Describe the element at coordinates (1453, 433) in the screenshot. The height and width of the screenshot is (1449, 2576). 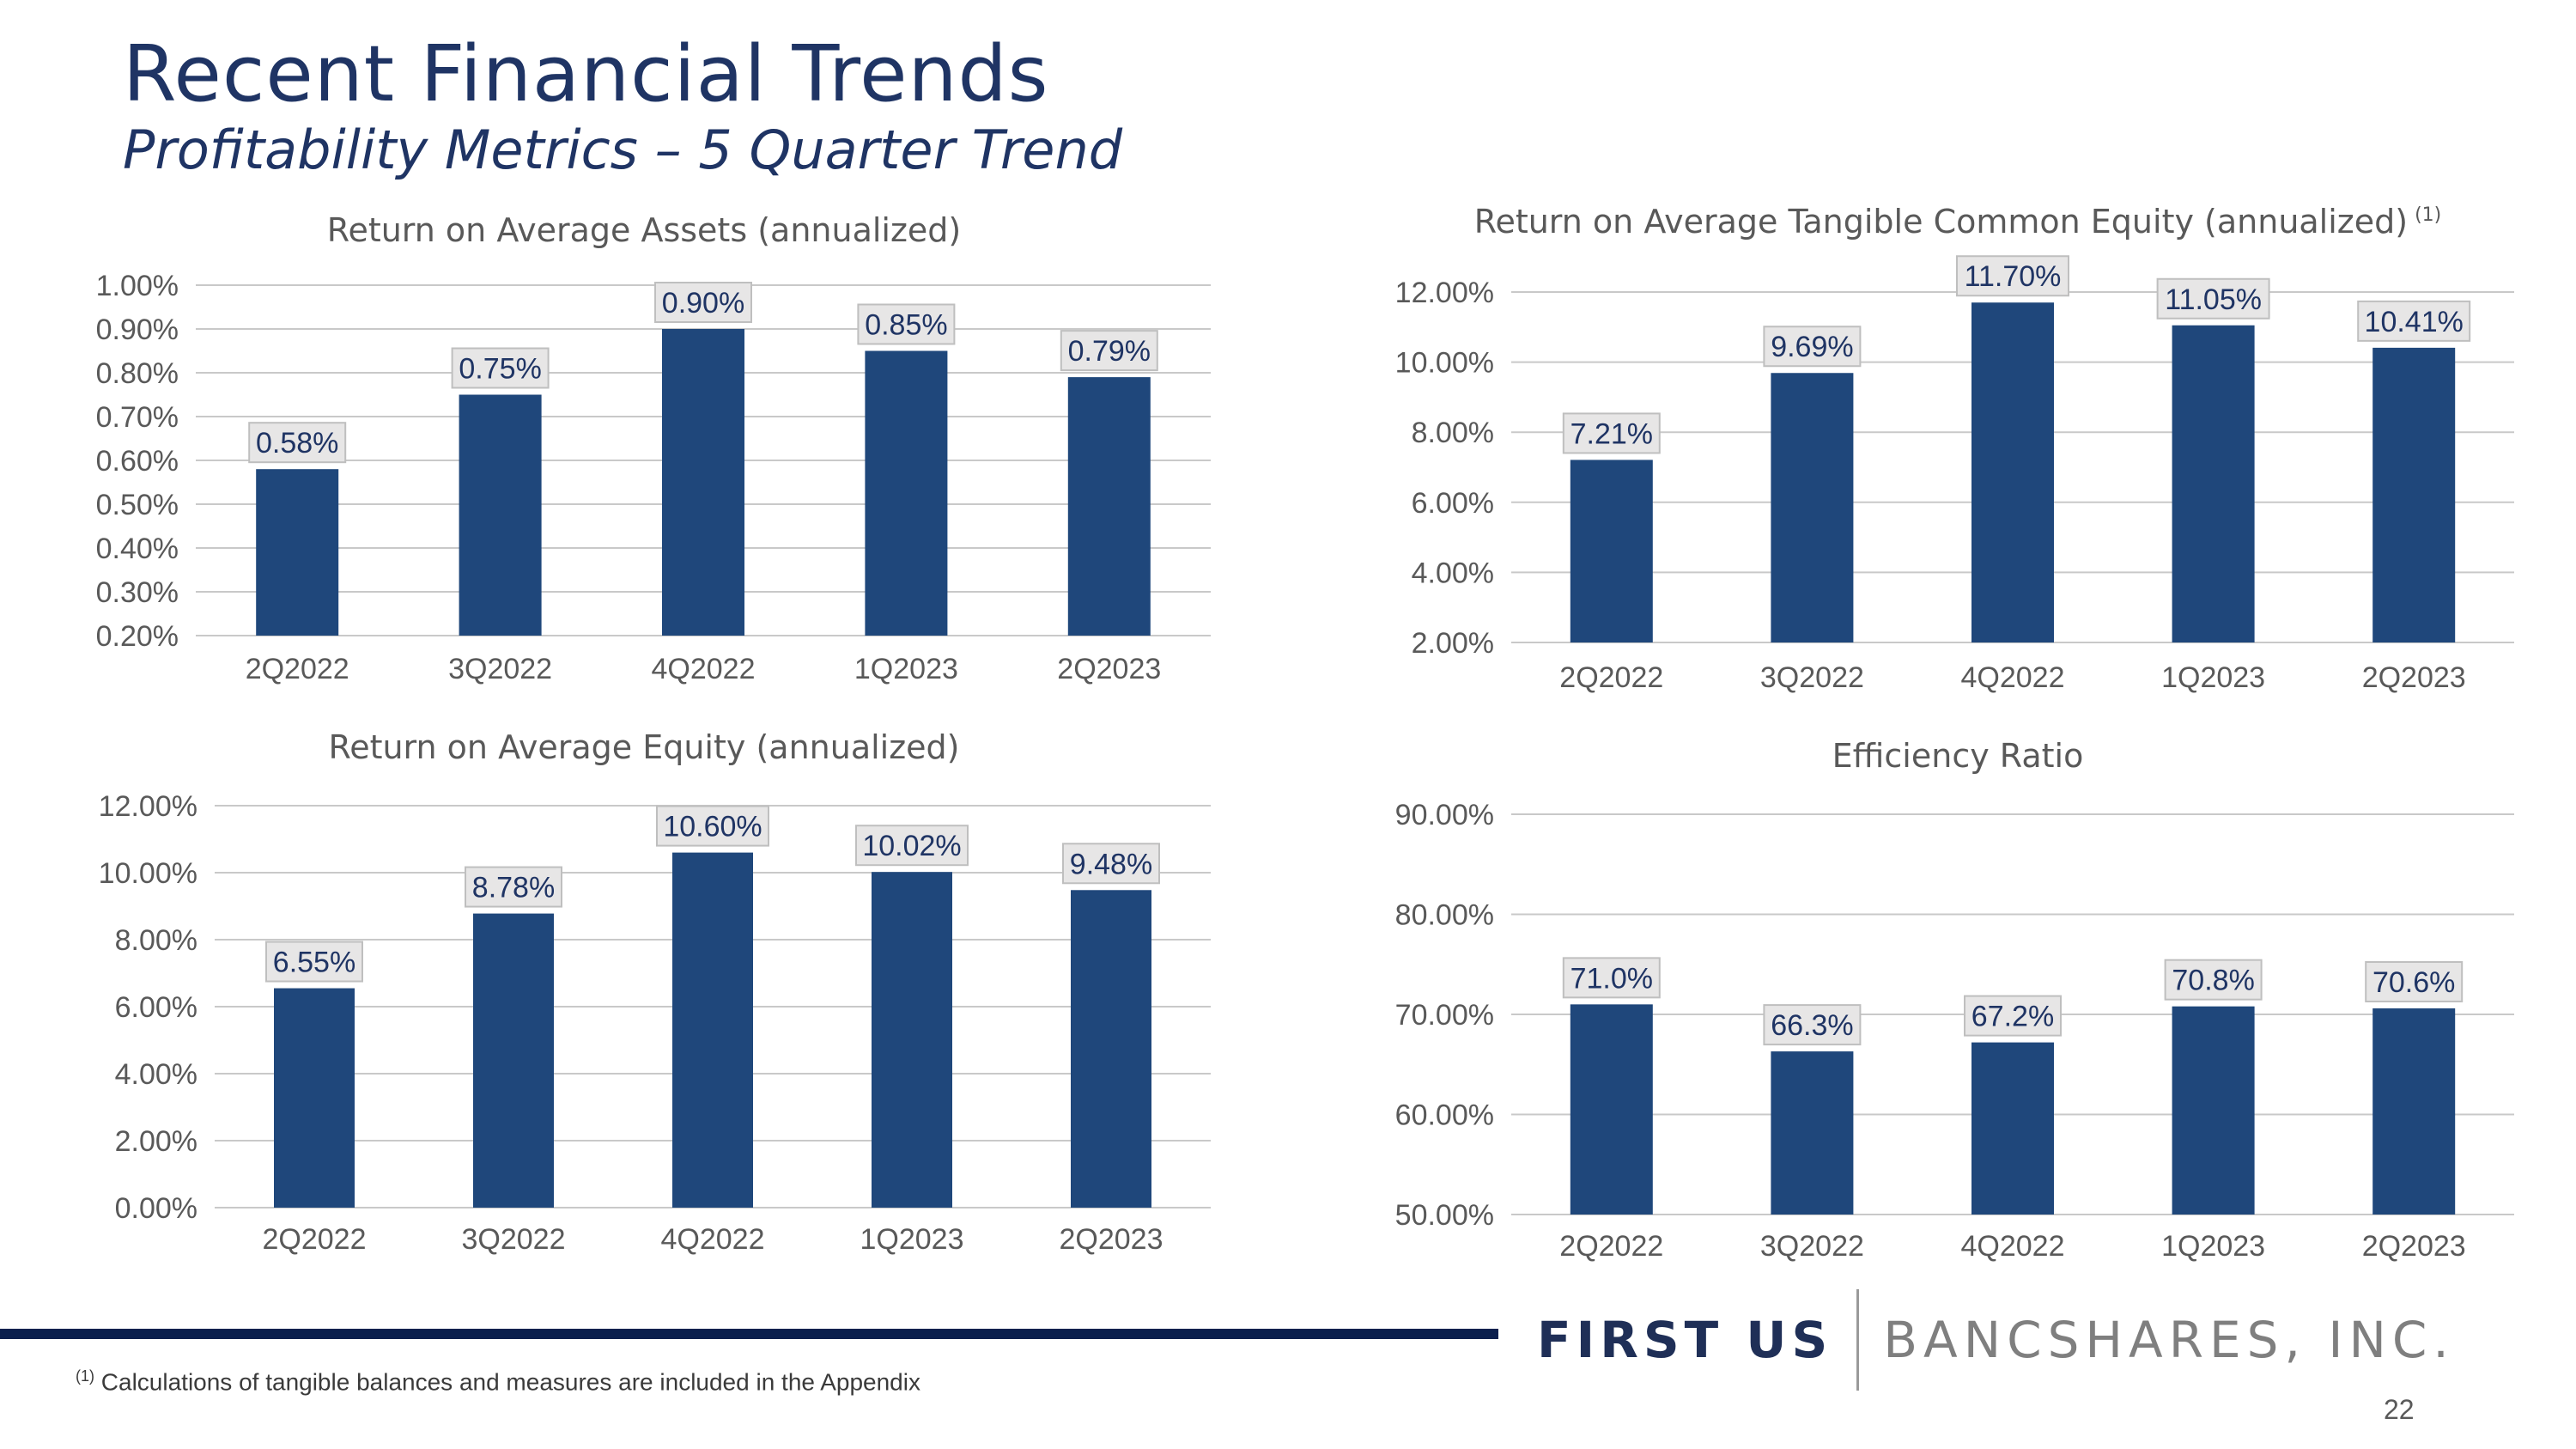
I see `y-tick-label: 8.00%` at that location.